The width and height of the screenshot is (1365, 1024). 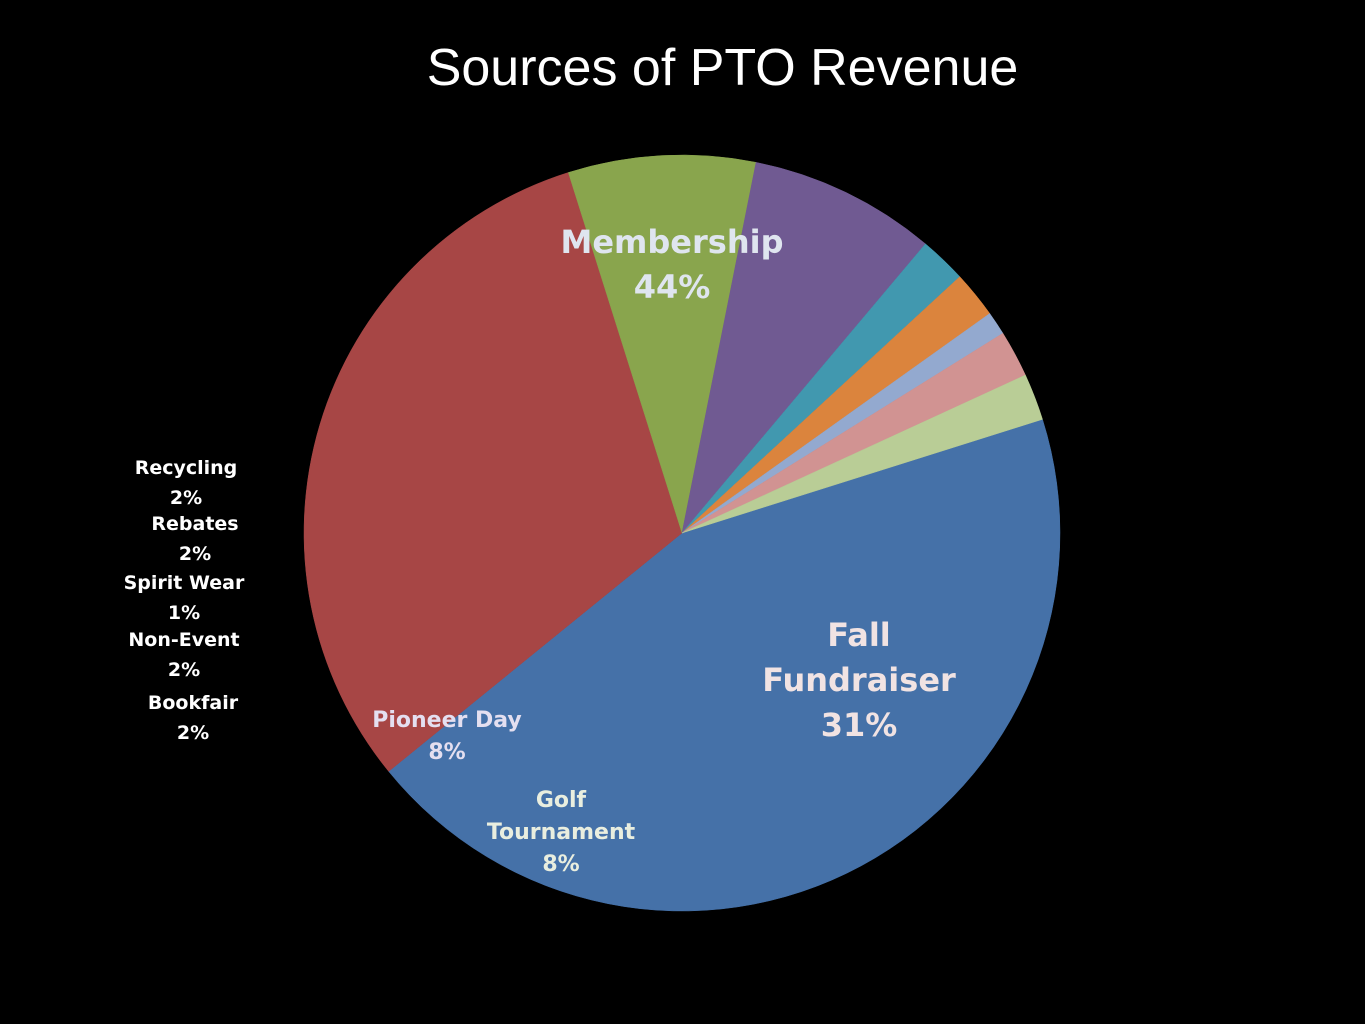 I want to click on data-label-rebates: Rebates 2%, so click(x=194, y=539).